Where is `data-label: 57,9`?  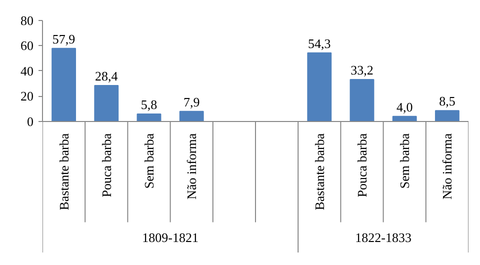
data-label: 57,9 is located at coordinates (64, 38).